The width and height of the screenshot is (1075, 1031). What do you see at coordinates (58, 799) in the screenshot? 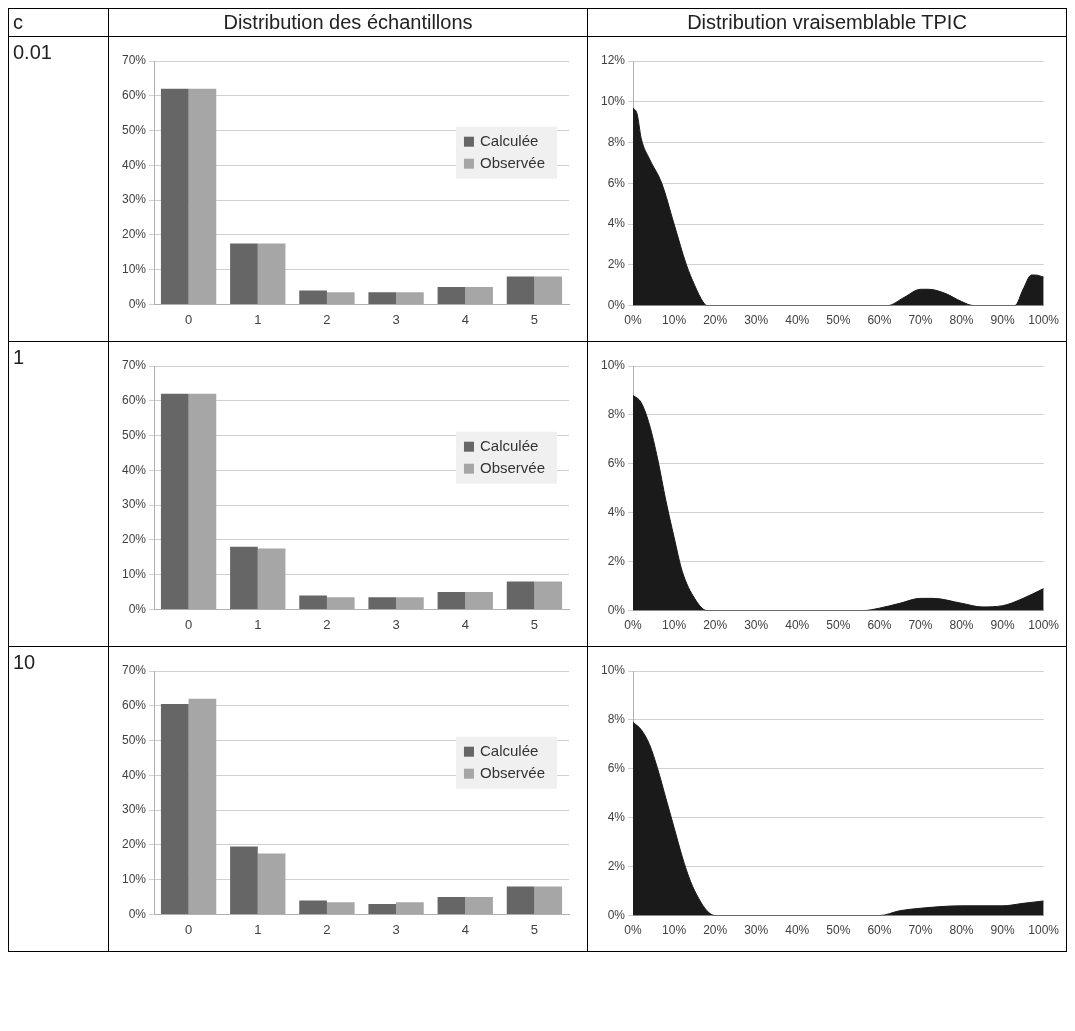
I see `text: 10` at bounding box center [58, 799].